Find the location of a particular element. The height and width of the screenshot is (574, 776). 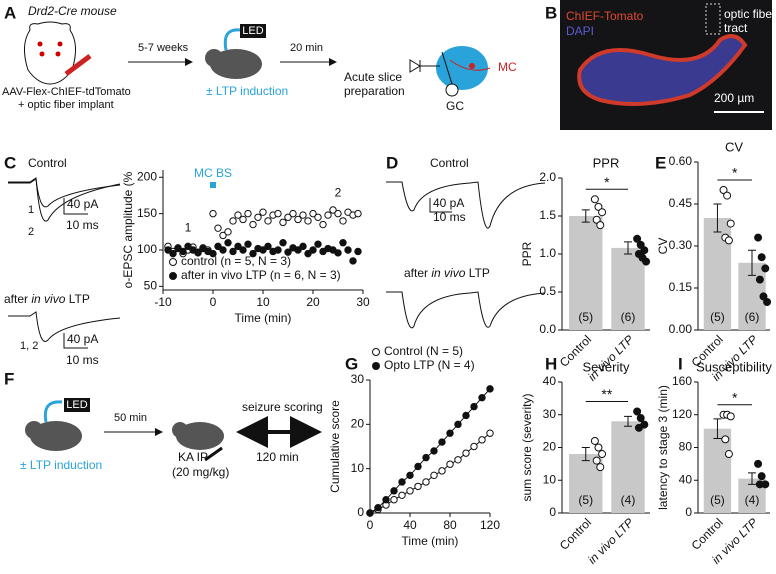

prep-label: preparation is located at coordinates (374, 91).